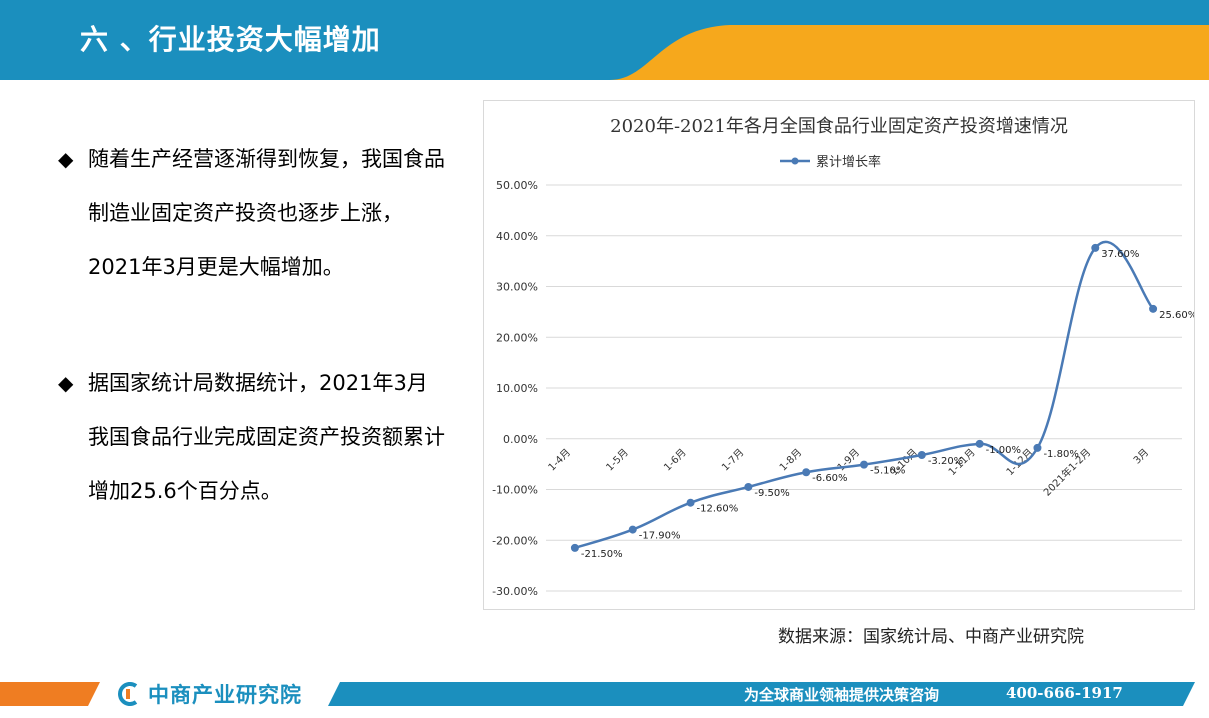  Describe the element at coordinates (230, 39) in the screenshot. I see `page-title: 六 、行业投资大幅增加` at that location.